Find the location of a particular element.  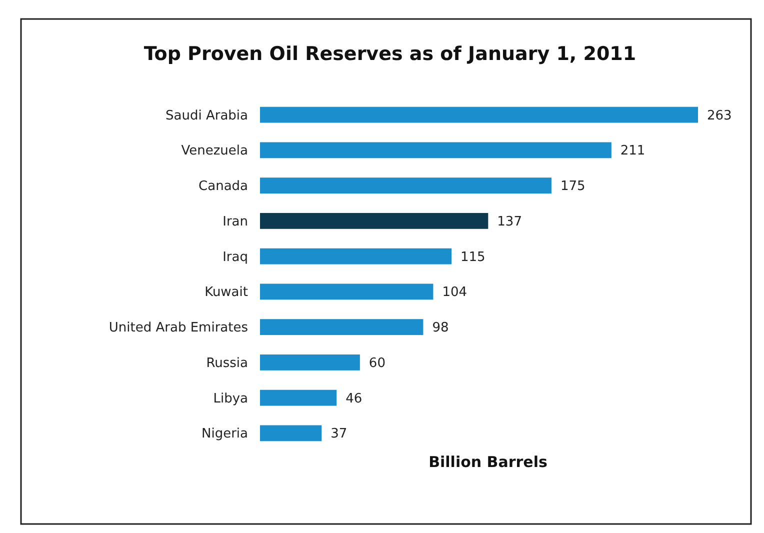

data-label: 98 is located at coordinates (440, 328).